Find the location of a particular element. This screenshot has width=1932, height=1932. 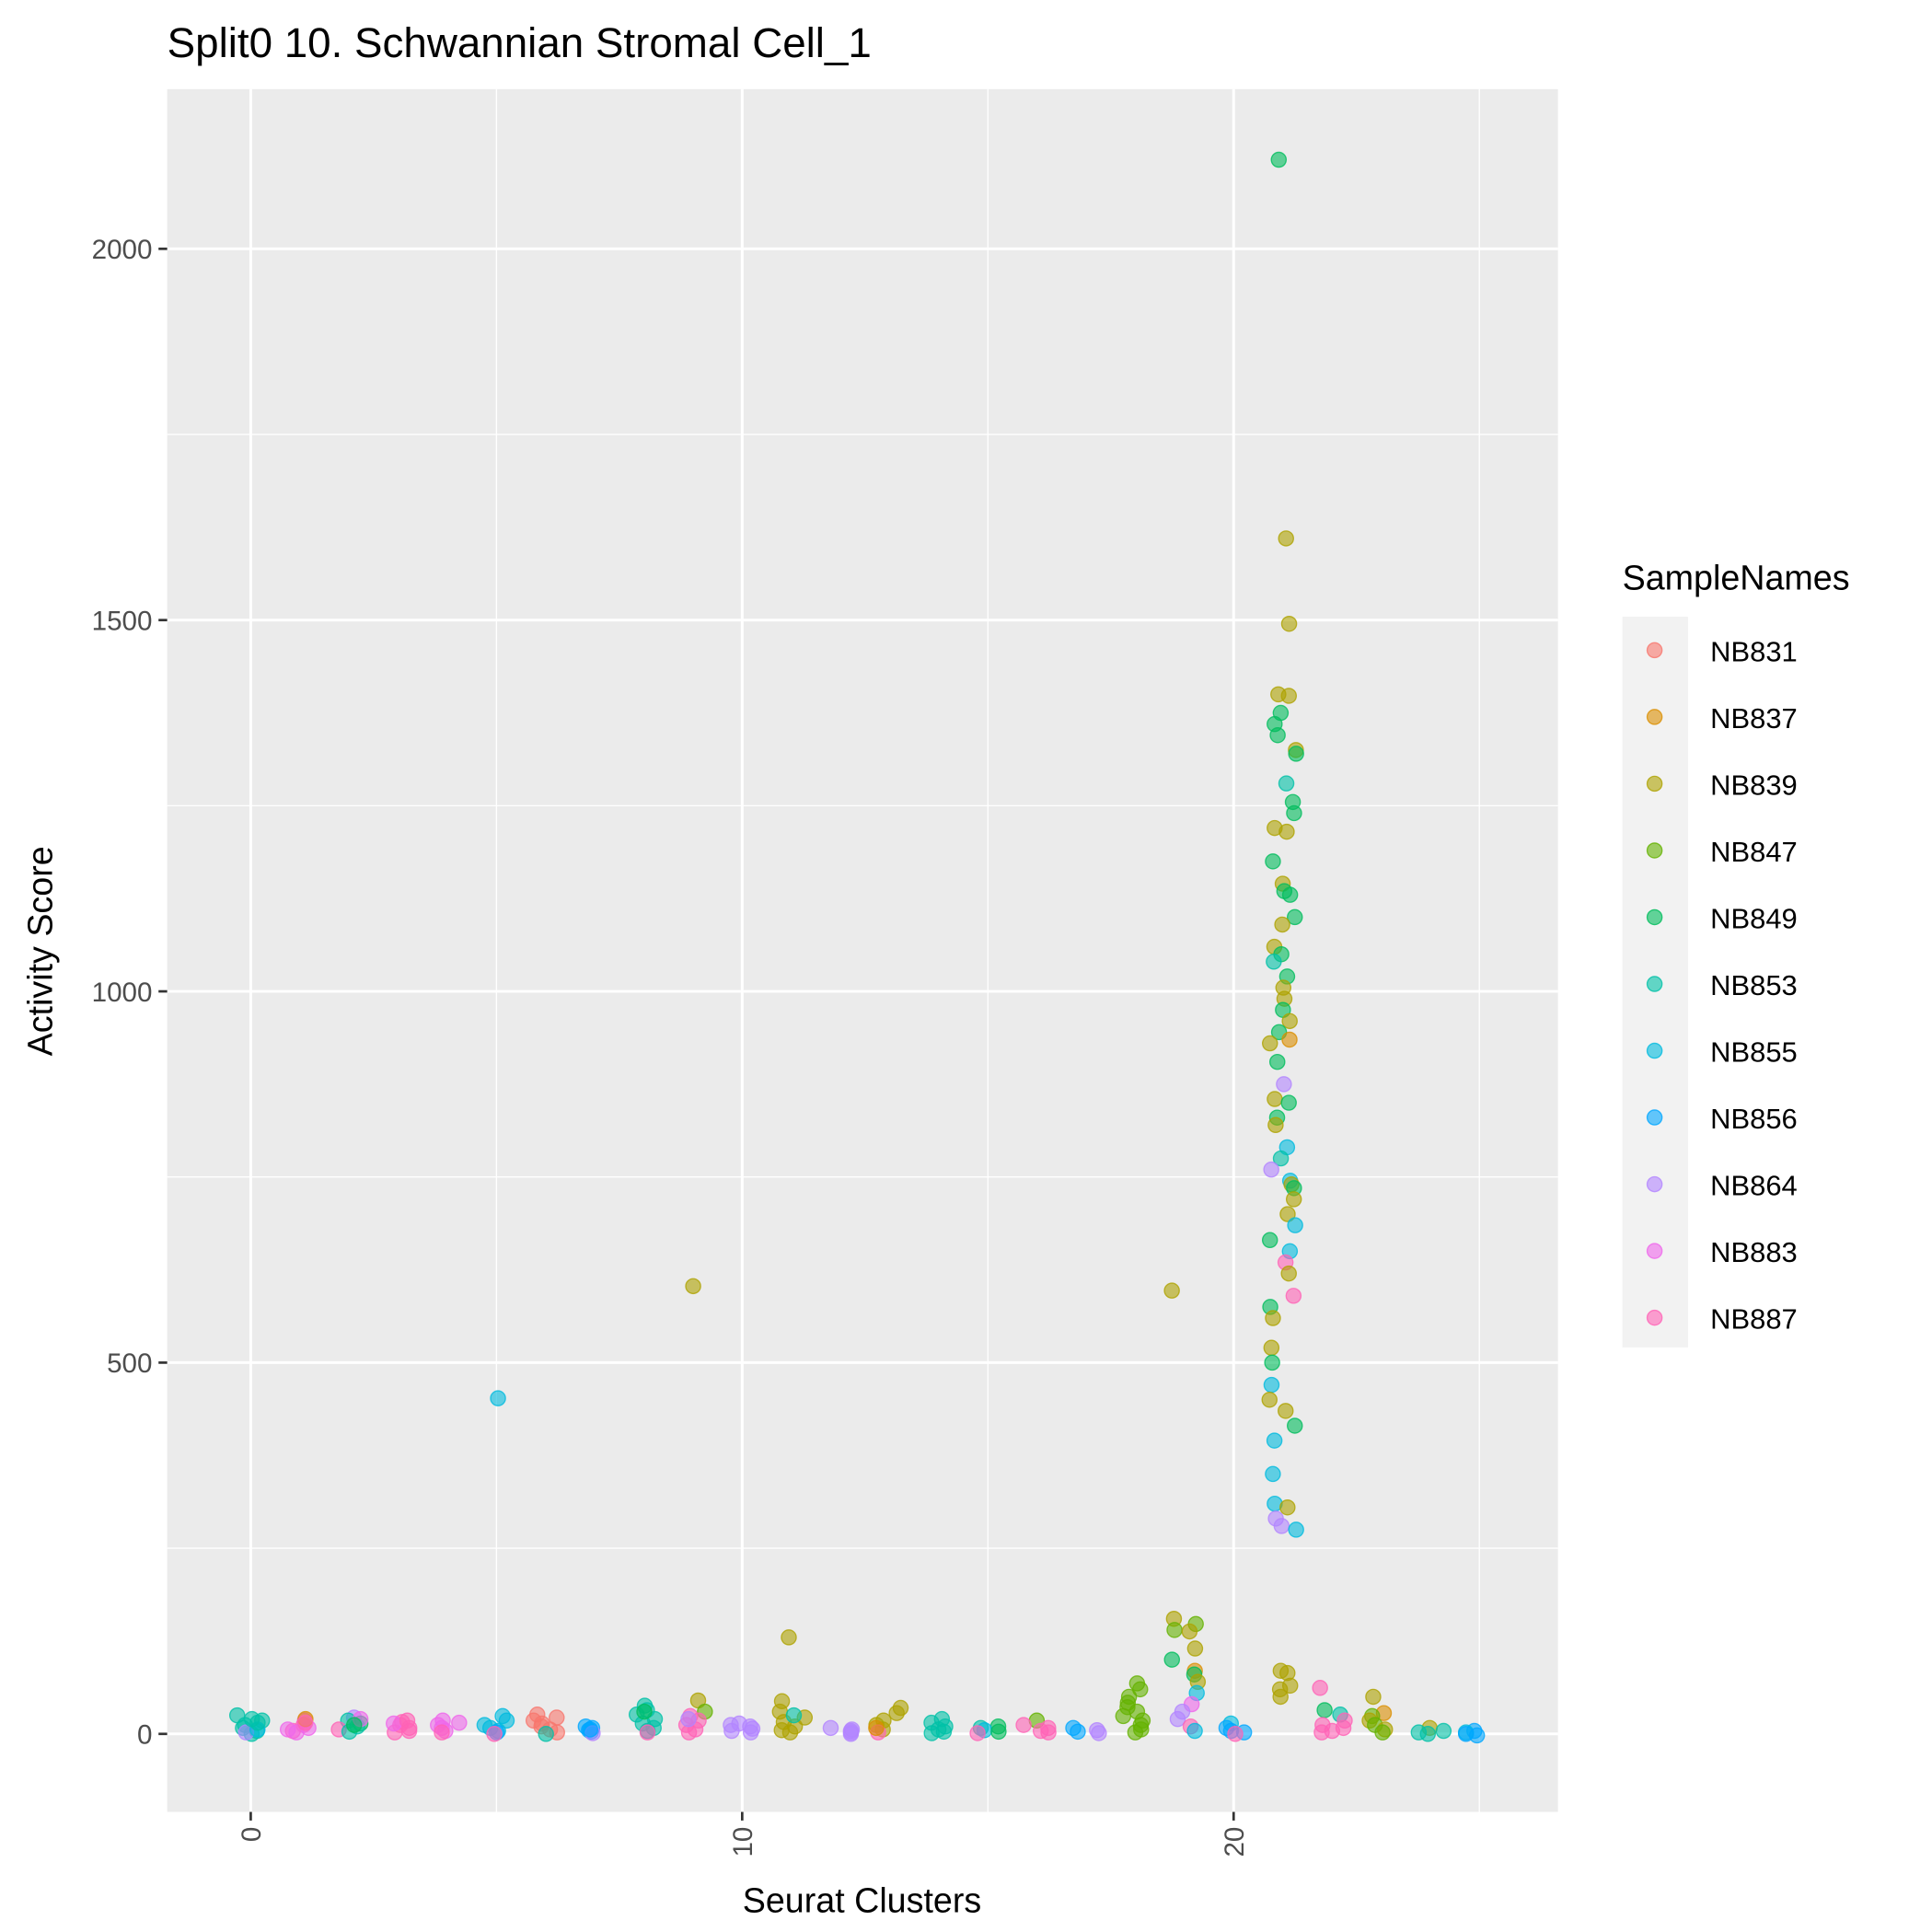

legend-title: SampleNames is located at coordinates (1737, 577).